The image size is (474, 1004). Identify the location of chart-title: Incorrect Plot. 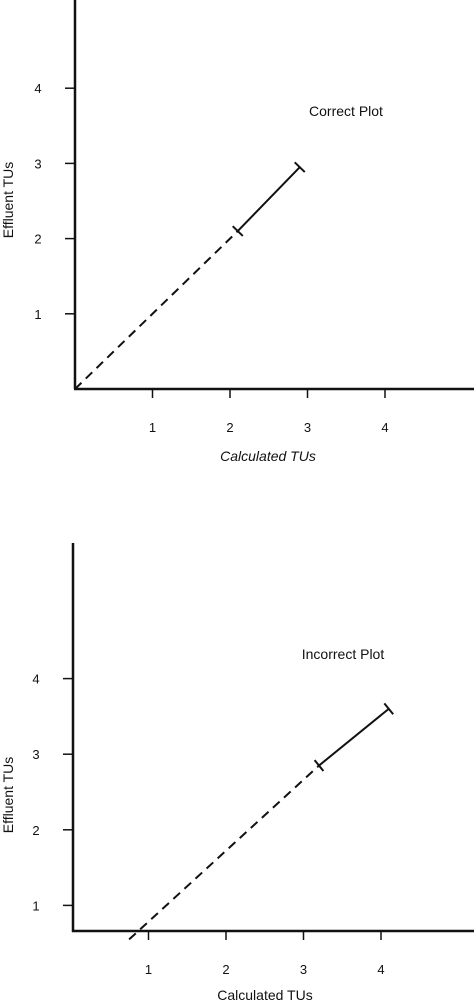
(343, 654).